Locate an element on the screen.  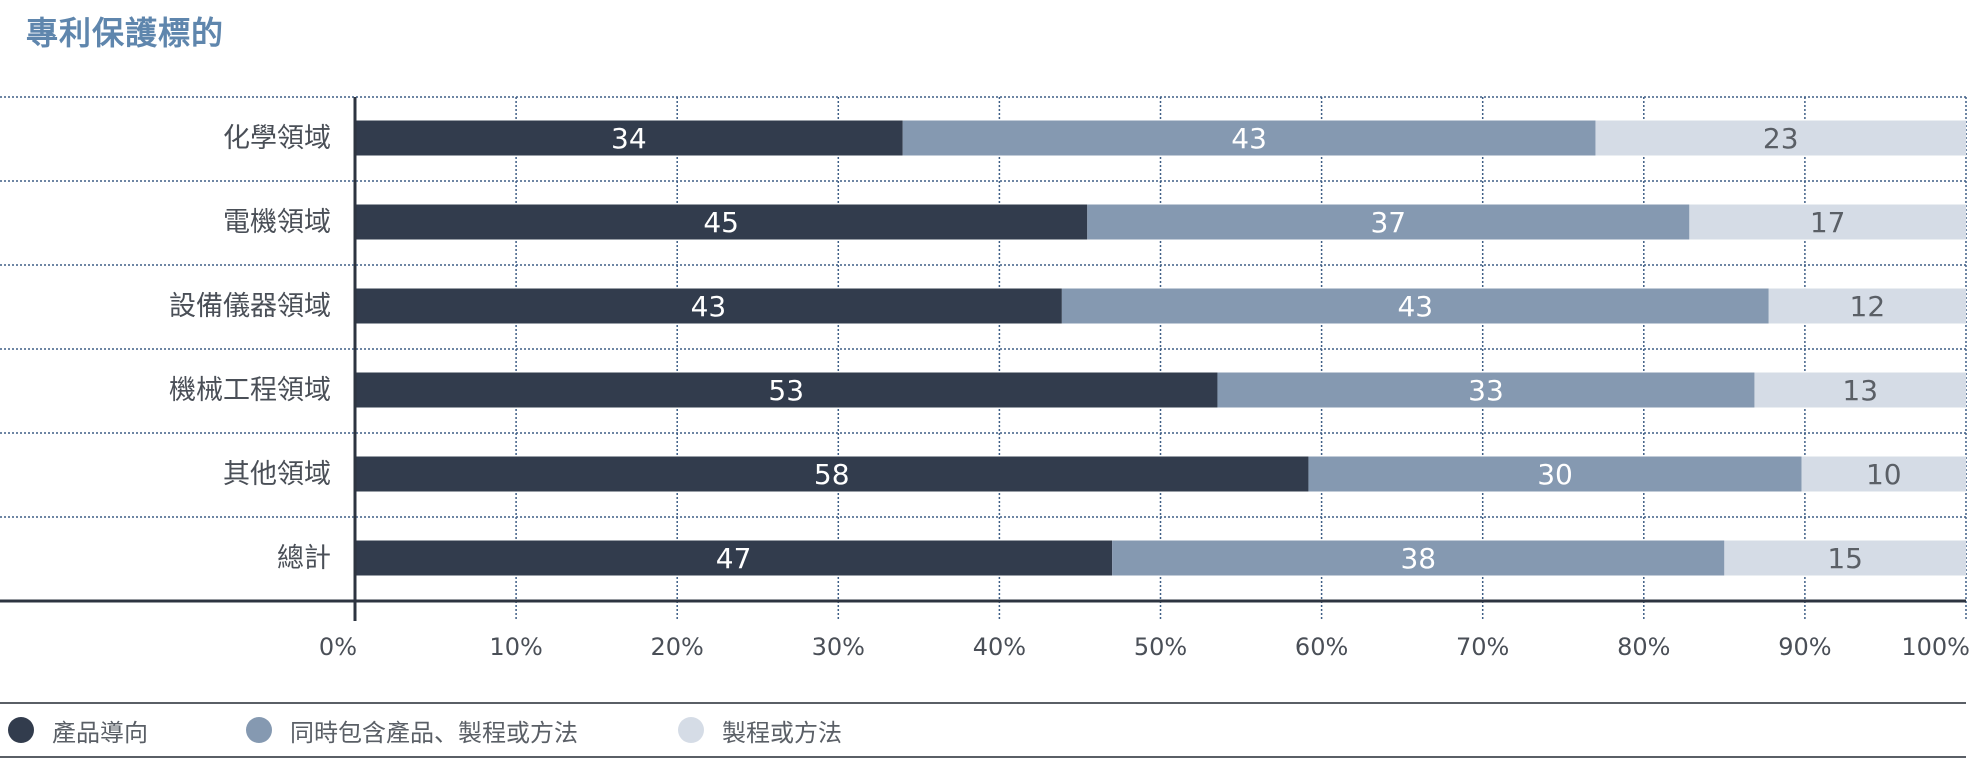
data-label: 30 is located at coordinates (1555, 474).